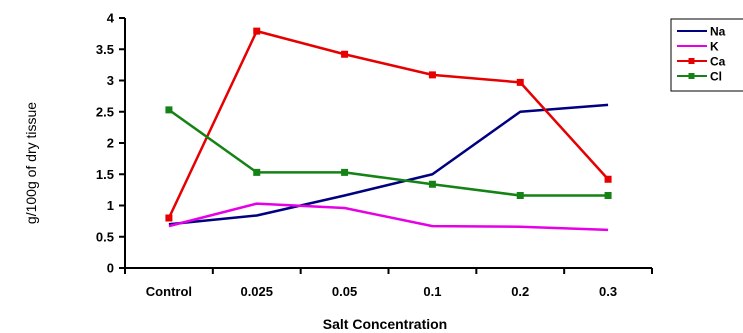 The image size is (743, 333). Describe the element at coordinates (105, 111) in the screenshot. I see `y-tick-label: 2.5` at that location.